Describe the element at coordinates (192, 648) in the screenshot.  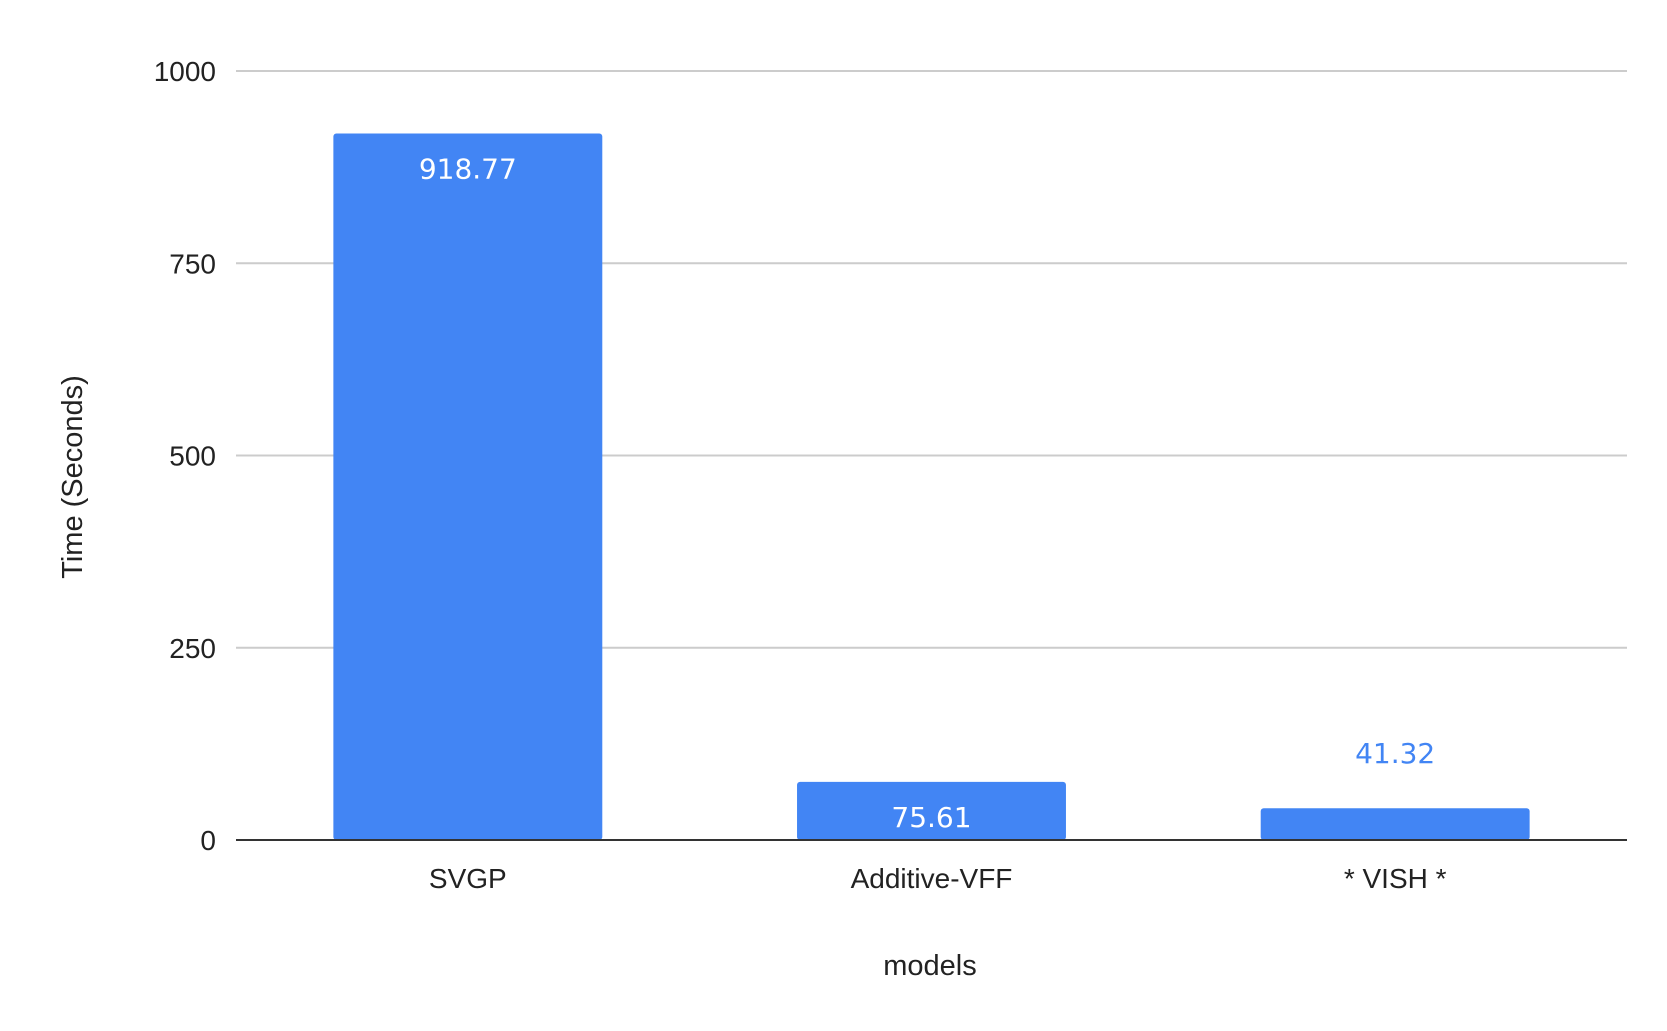
I see `y-tick-label: 250` at that location.